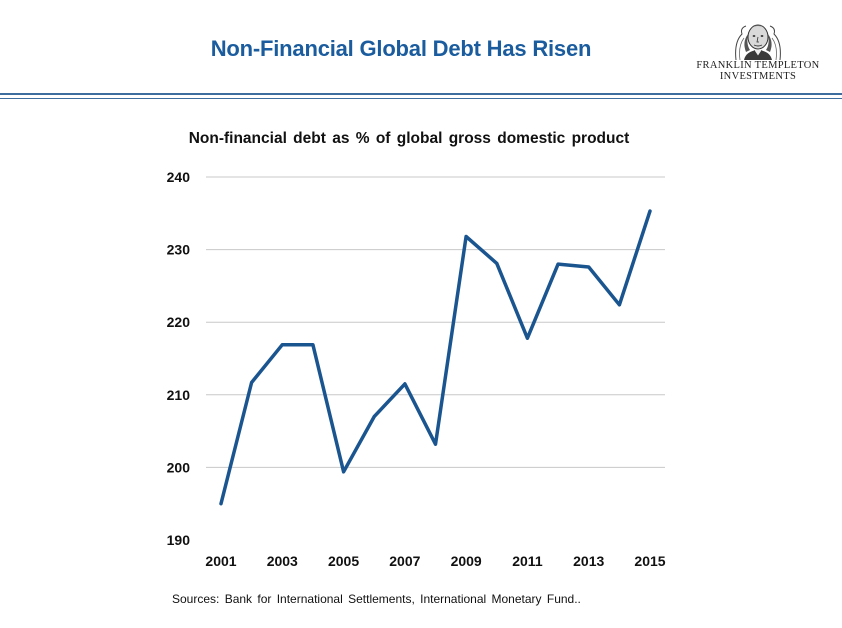 The height and width of the screenshot is (628, 842). What do you see at coordinates (344, 472) in the screenshot?
I see `data-point-2005` at bounding box center [344, 472].